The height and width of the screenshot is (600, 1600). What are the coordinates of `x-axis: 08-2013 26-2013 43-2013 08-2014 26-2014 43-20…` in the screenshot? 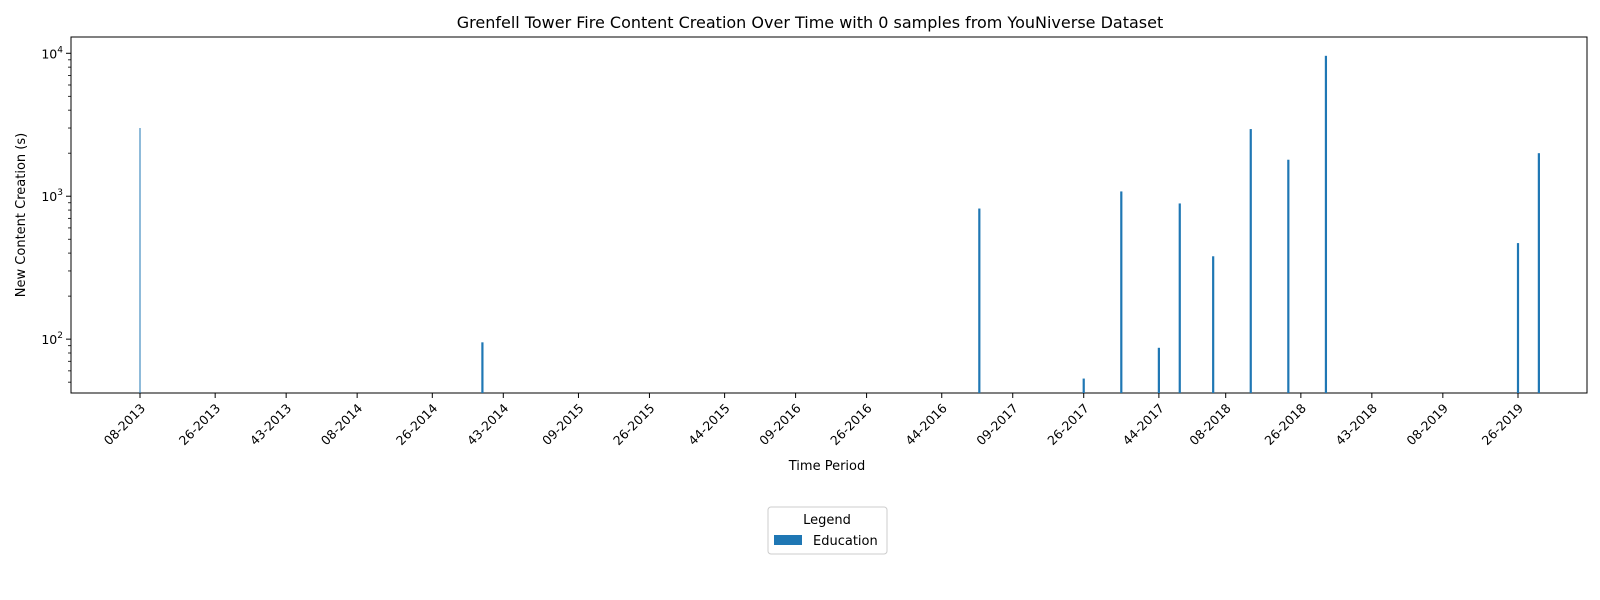 It's located at (814, 421).